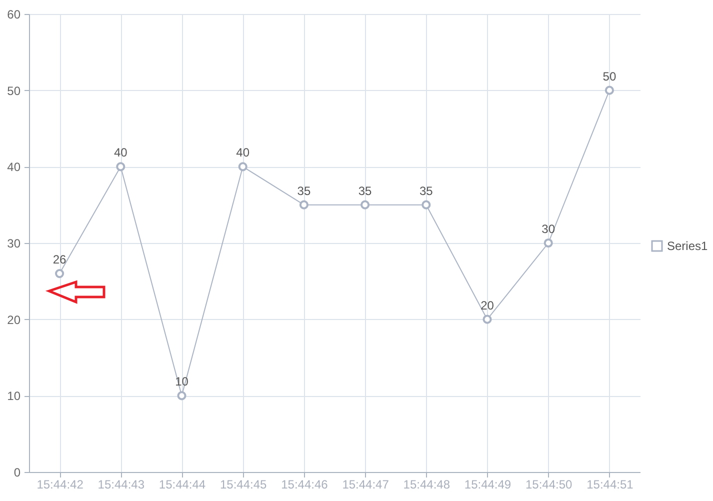  Describe the element at coordinates (549, 485) in the screenshot. I see `x-tick-label: 15:44:50` at that location.